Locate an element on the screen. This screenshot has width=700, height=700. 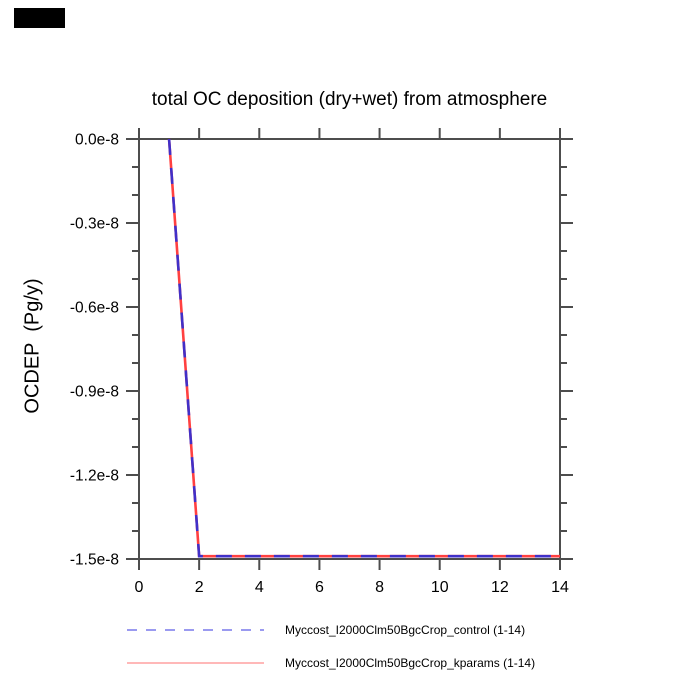
x-tick-label: 0 is located at coordinates (139, 587).